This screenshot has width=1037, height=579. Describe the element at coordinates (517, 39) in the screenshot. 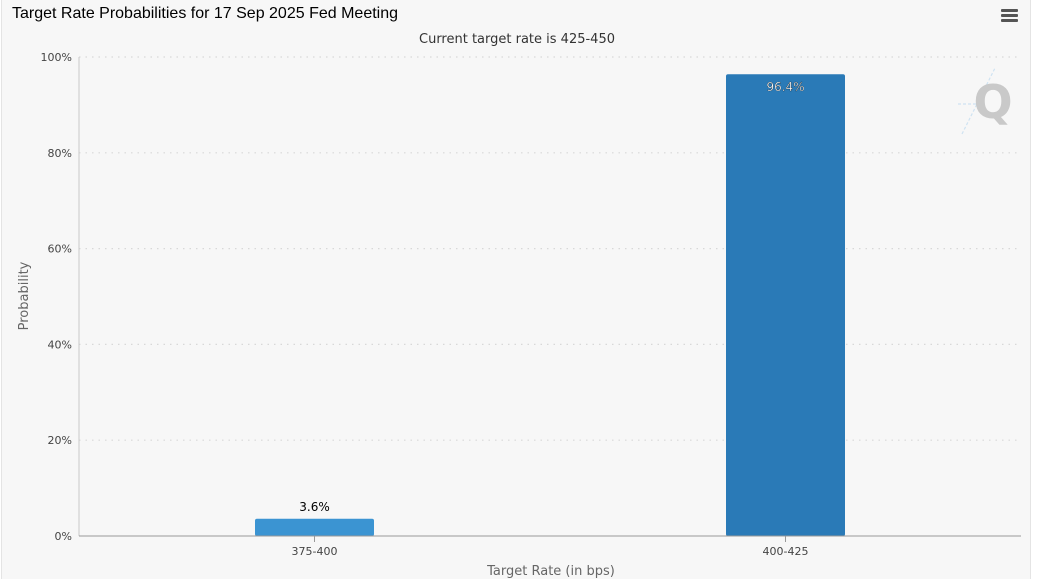

I see `chart-subtitle: Current target rate is 425-450` at that location.